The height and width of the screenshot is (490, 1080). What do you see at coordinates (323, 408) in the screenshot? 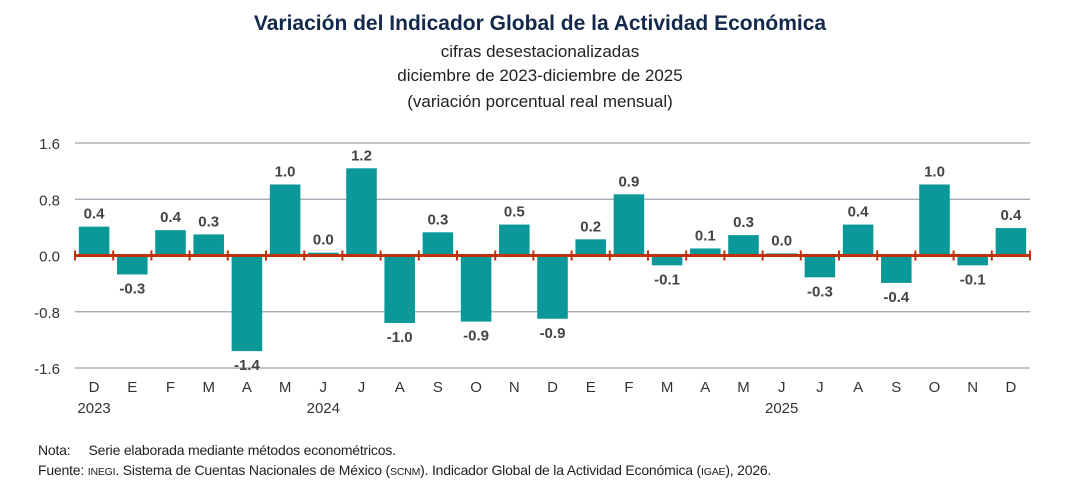
I see `year-label: 2024` at bounding box center [323, 408].